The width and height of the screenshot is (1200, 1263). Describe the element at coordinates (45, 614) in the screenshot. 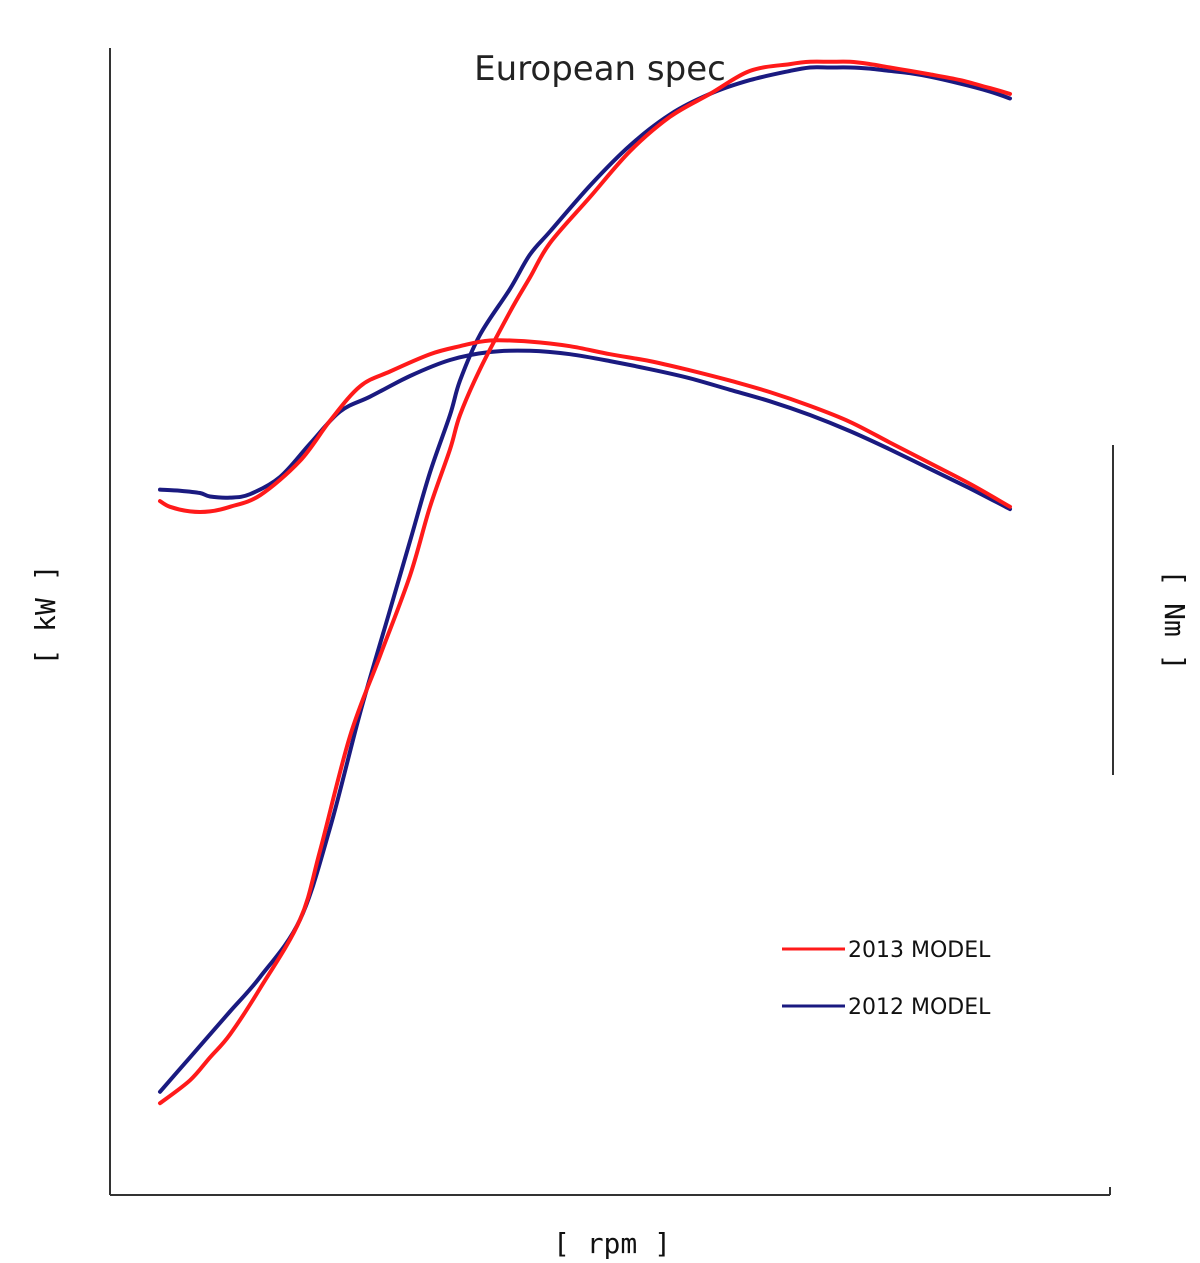

I see `y-axis-left-label: [ kW ]` at that location.